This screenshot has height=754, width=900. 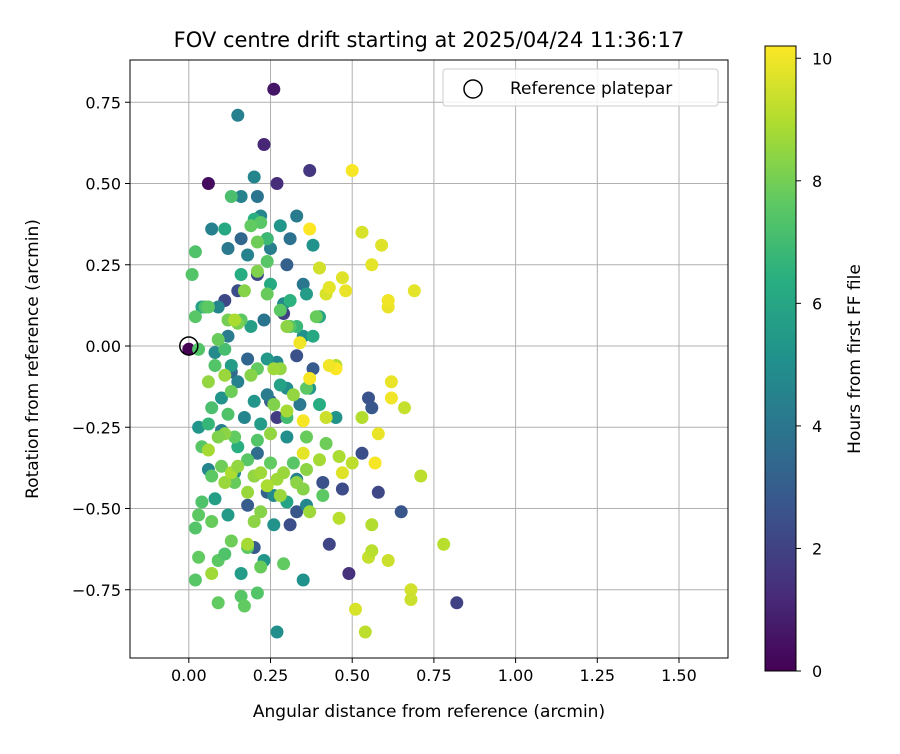 What do you see at coordinates (855, 359) in the screenshot?
I see `colorbar-label: Hours from first FF file` at bounding box center [855, 359].